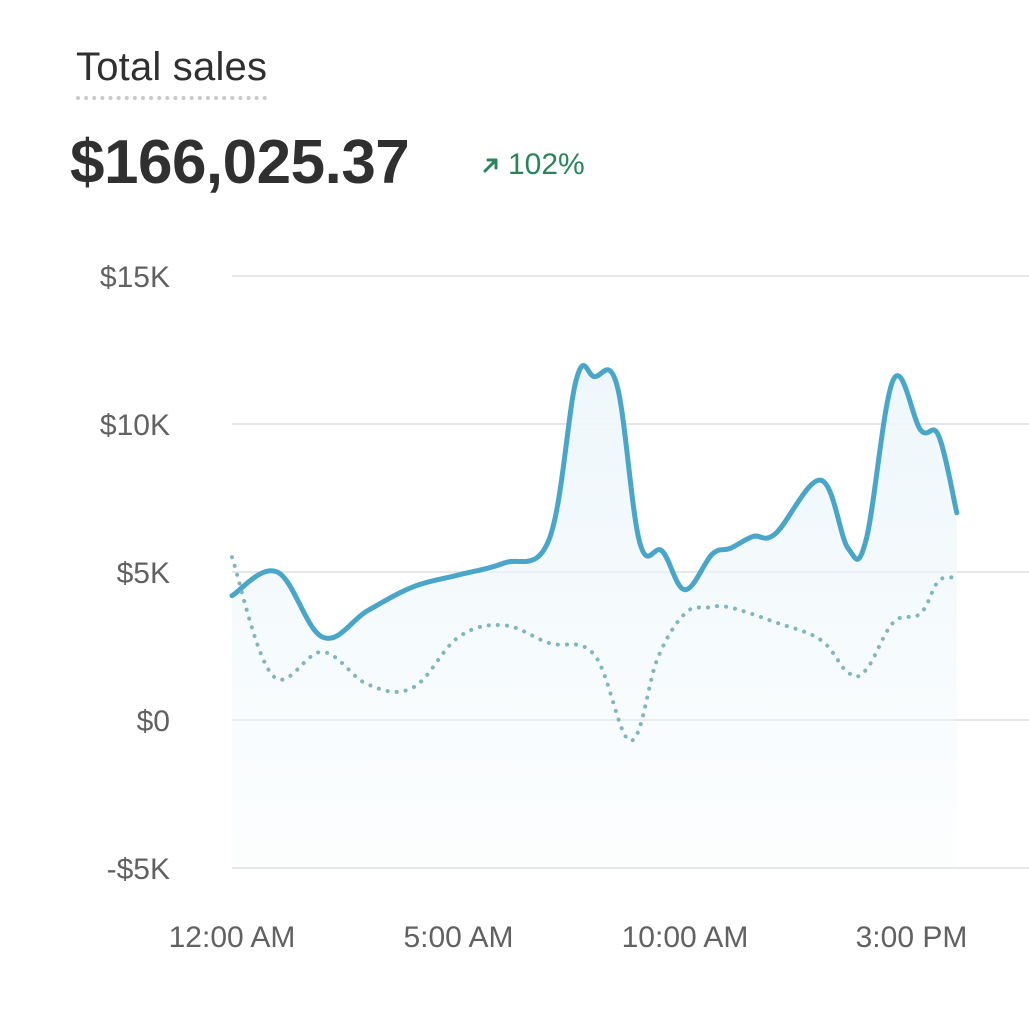  Describe the element at coordinates (138, 869) in the screenshot. I see `y-tick-label: -$5K` at that location.